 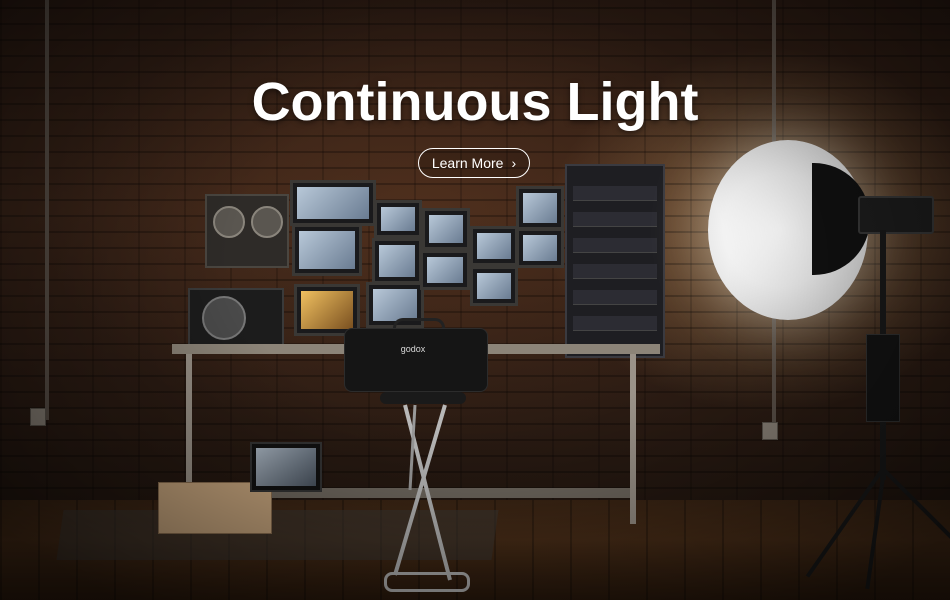 I want to click on hero-headline: Continuous Light, so click(x=475, y=102).